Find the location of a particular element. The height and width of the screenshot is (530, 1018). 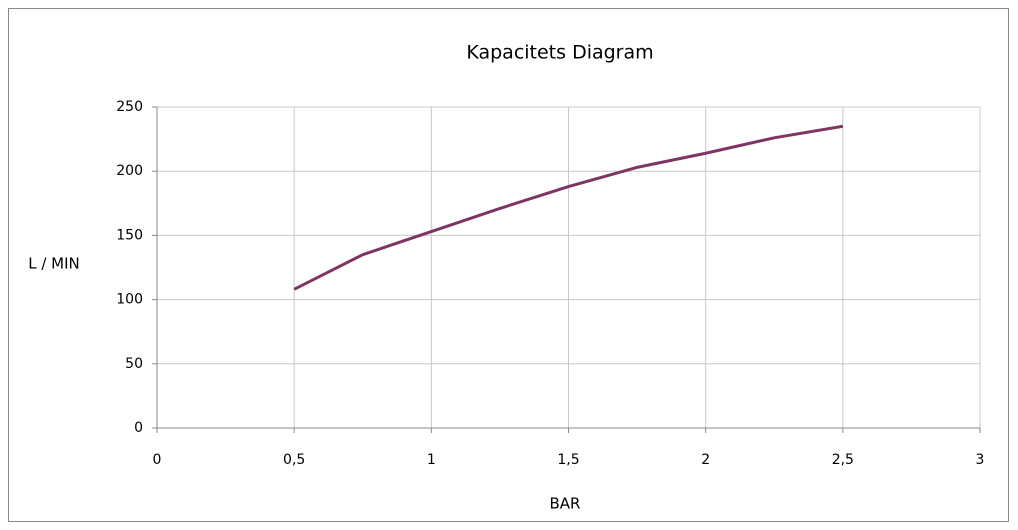

x-tick-label: 3 is located at coordinates (980, 460).